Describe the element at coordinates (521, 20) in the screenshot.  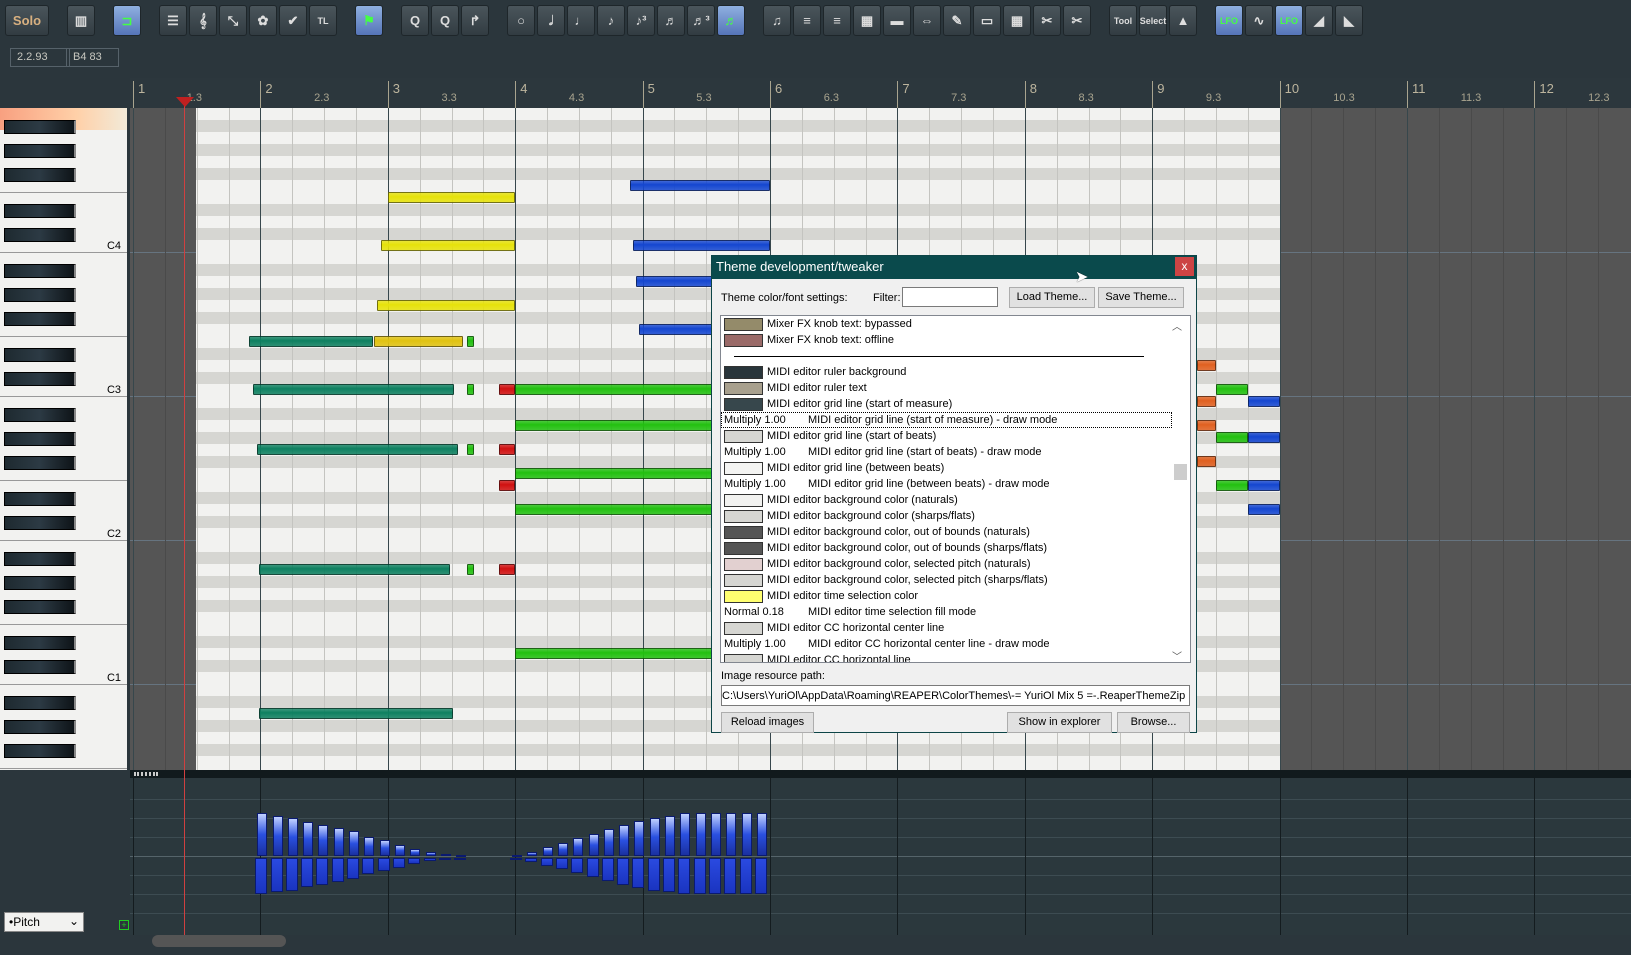
I see `whole-note-button: ○` at that location.